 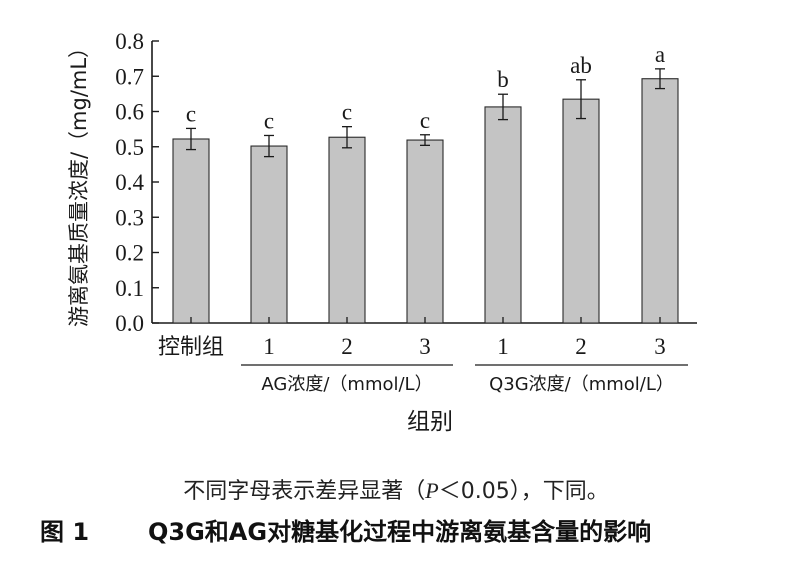 I want to click on x-tick-label: 控制组, so click(x=191, y=347).